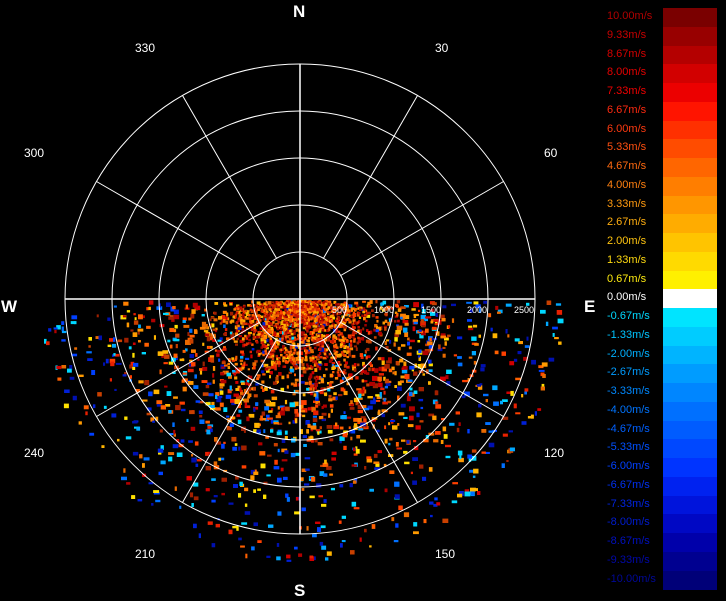 Image resolution: width=726 pixels, height=601 pixels. What do you see at coordinates (442, 48) in the screenshot?
I see `bearing-label-30: 30` at bounding box center [442, 48].